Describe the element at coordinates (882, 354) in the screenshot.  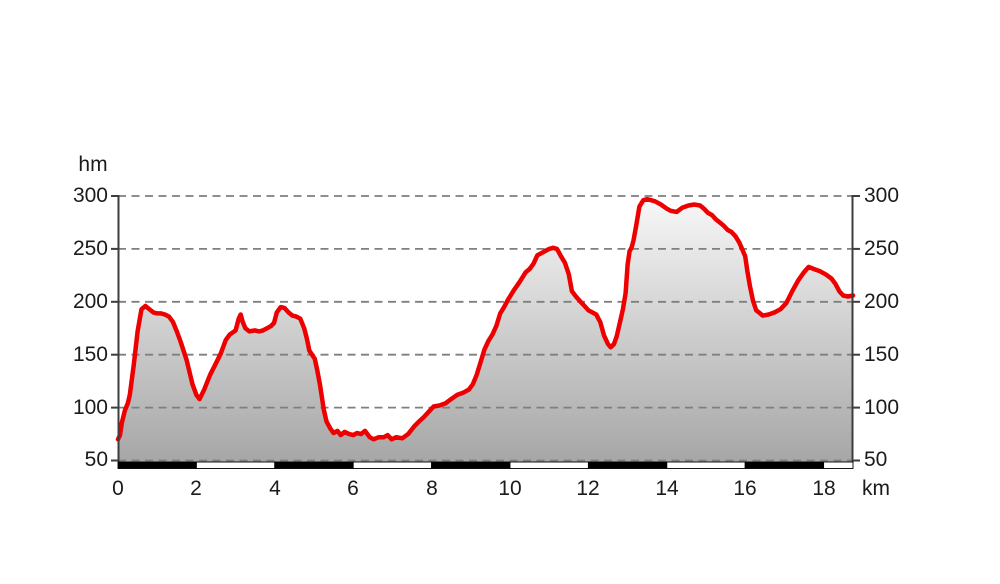
I see `y-tick-label-right-150: 150` at that location.